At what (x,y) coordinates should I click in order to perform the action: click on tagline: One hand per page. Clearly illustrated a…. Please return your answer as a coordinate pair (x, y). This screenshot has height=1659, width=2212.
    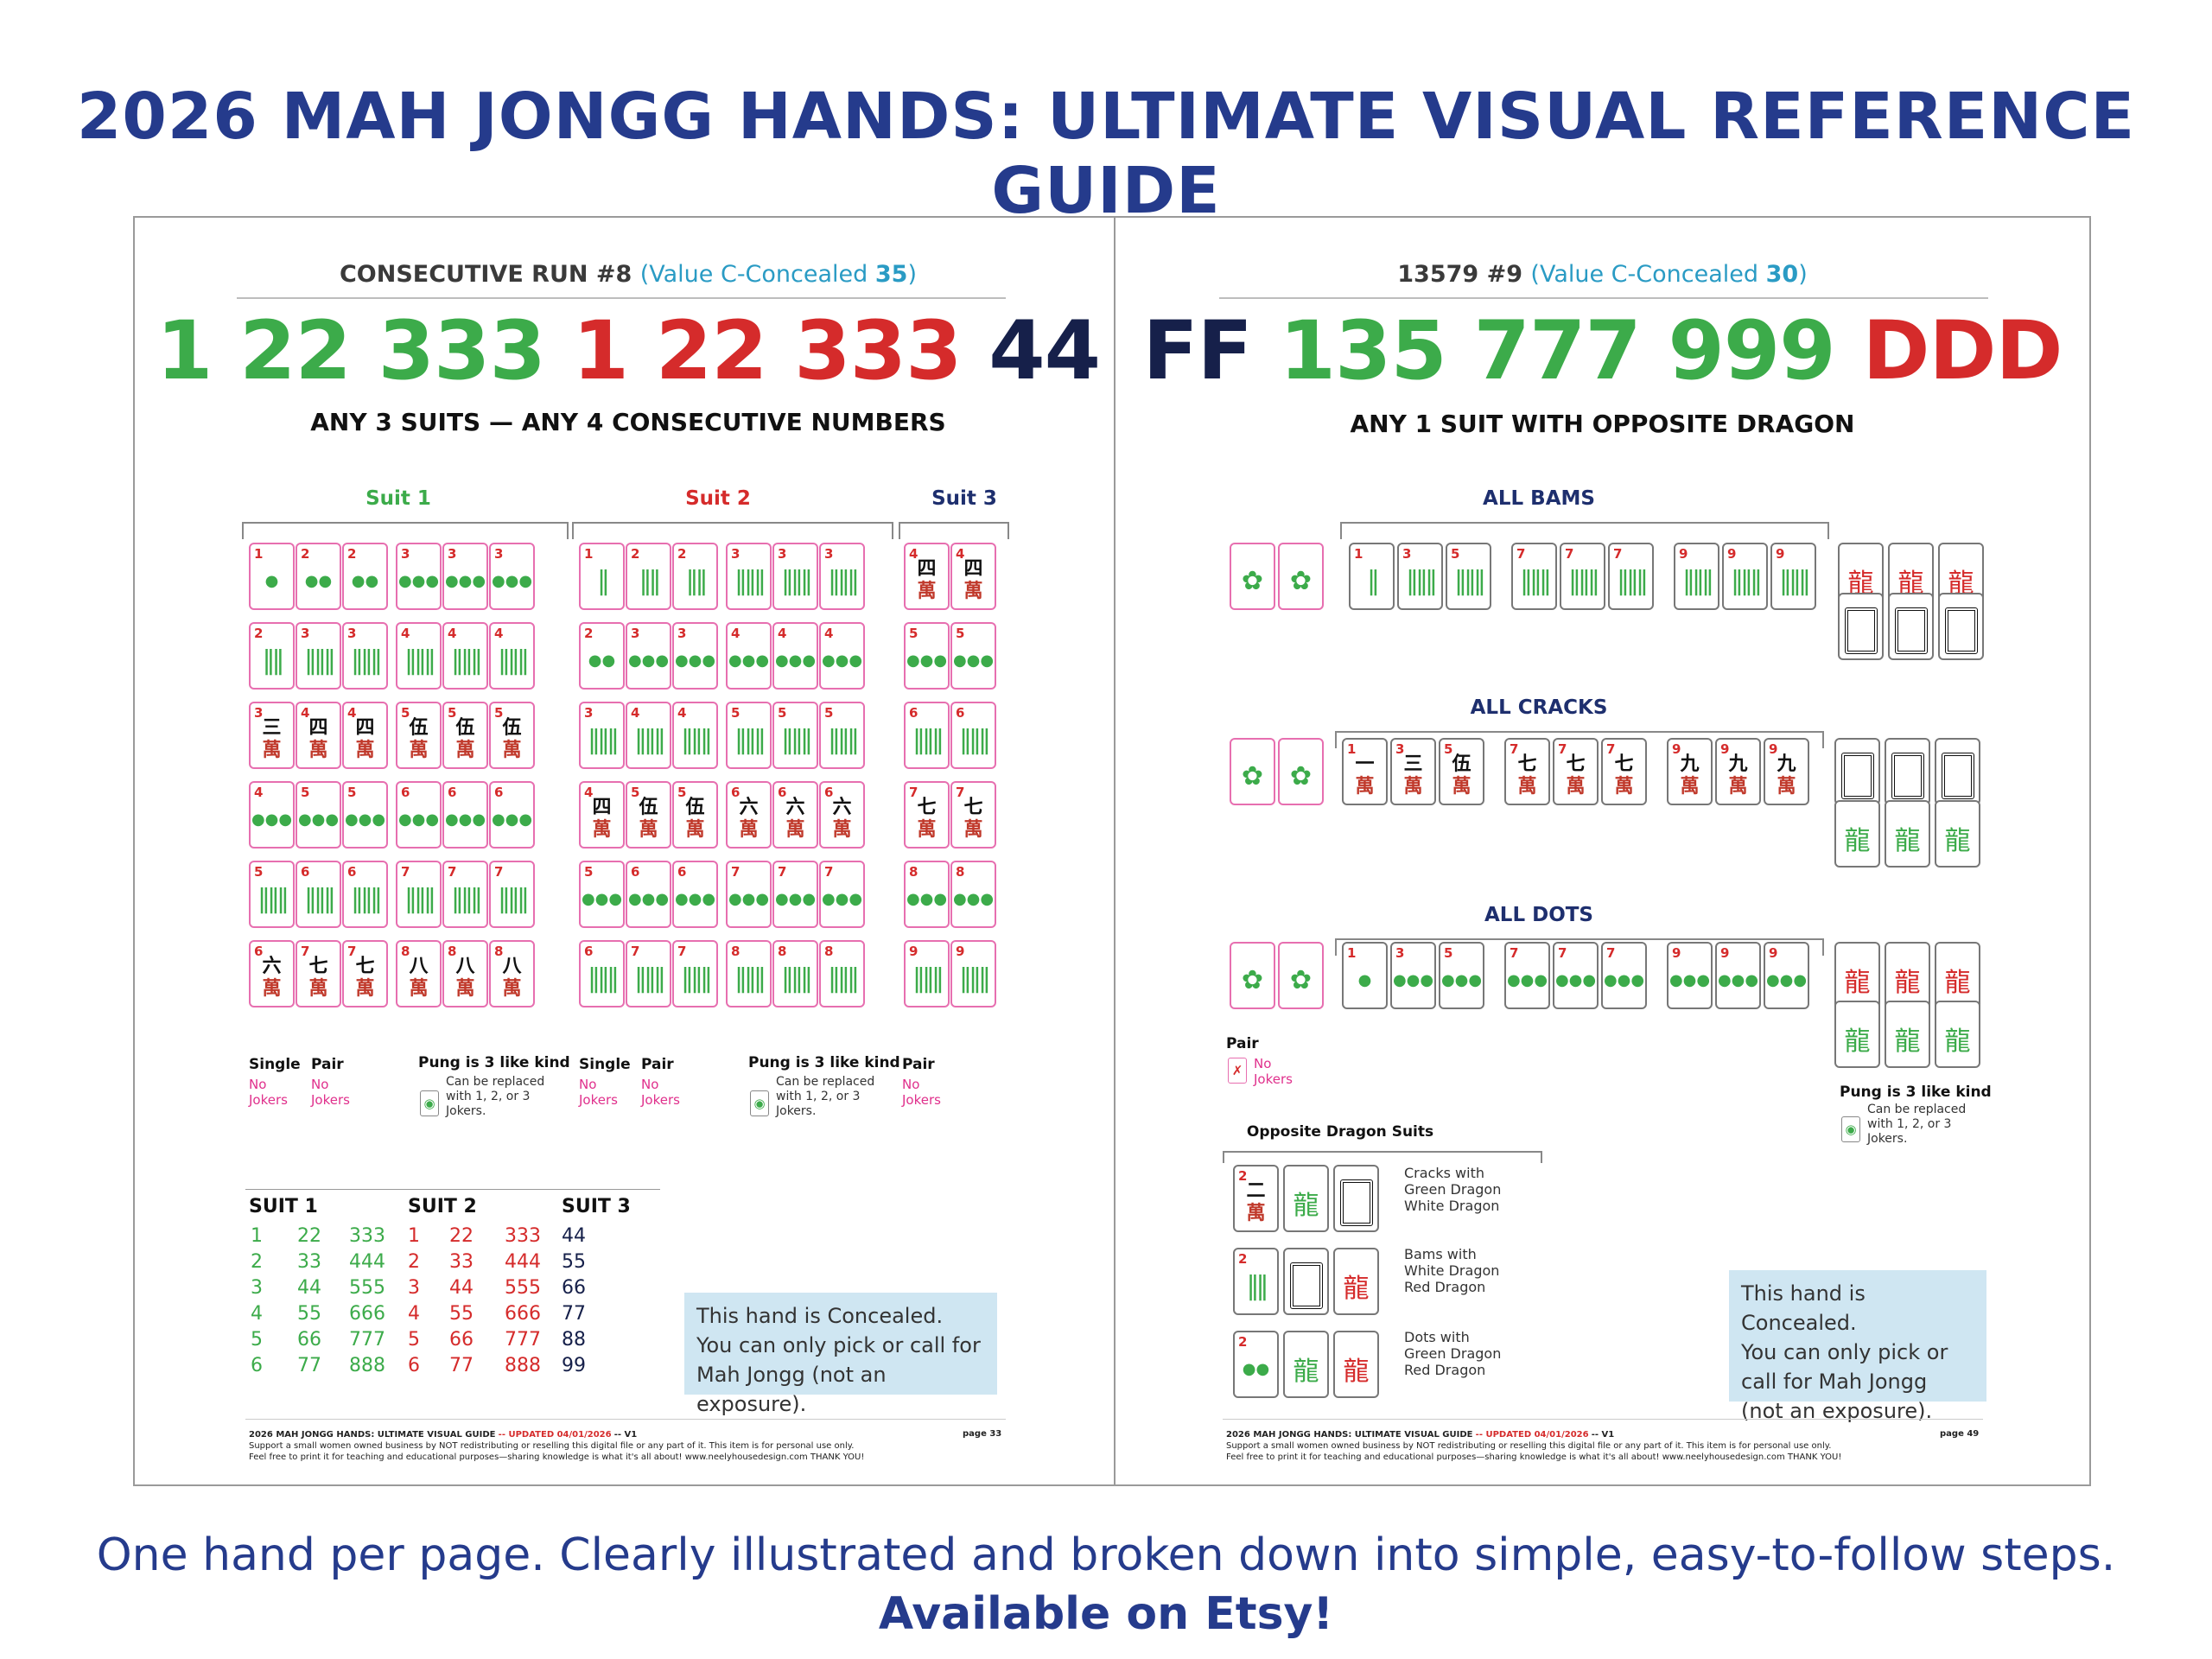
    Looking at the image, I should click on (1106, 1555).